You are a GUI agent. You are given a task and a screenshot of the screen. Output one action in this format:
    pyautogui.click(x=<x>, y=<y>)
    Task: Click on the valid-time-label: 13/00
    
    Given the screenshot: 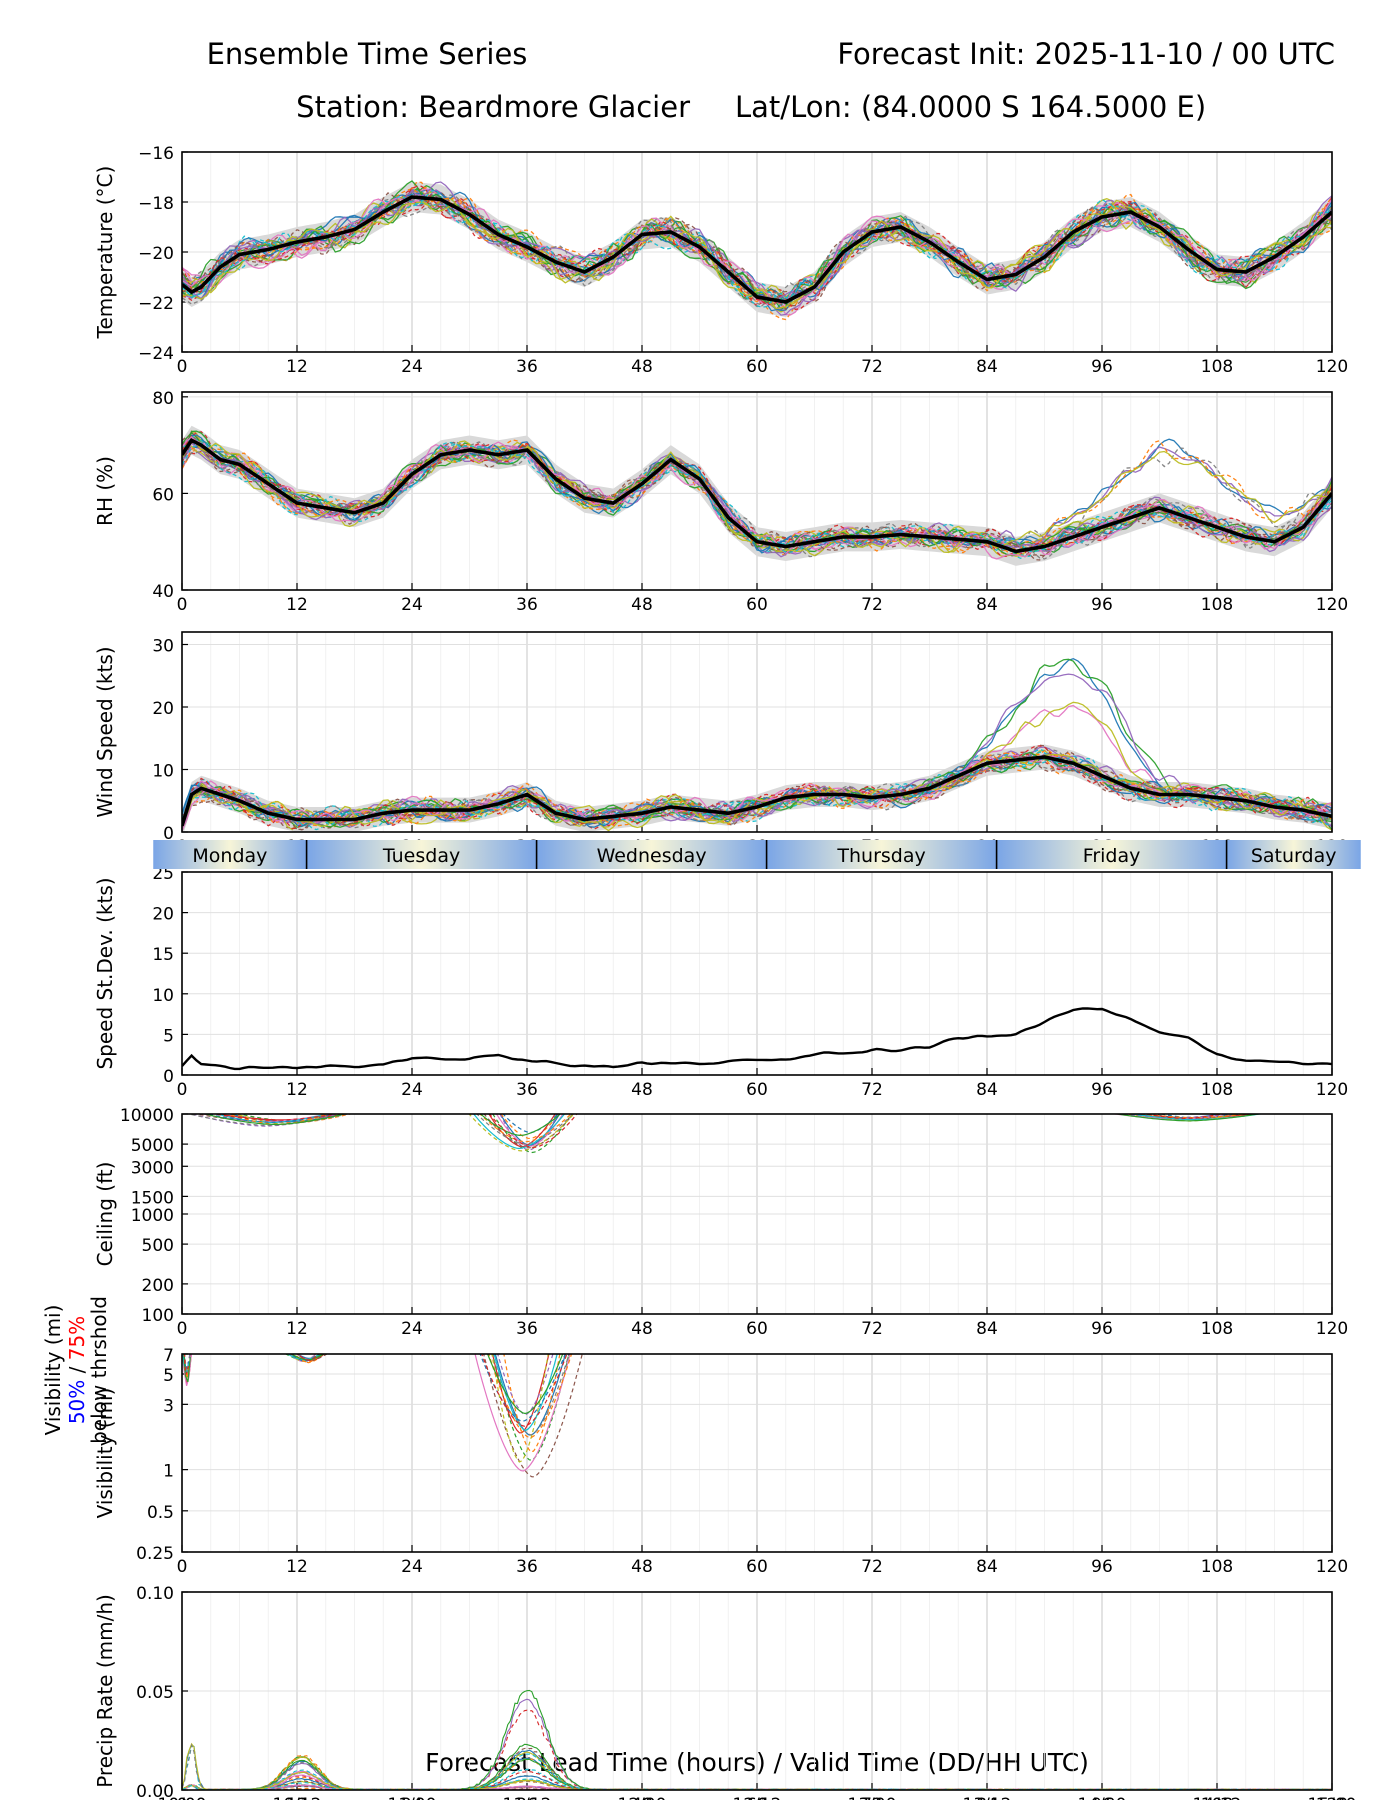 What is the action you would take?
    pyautogui.click(x=872, y=1797)
    